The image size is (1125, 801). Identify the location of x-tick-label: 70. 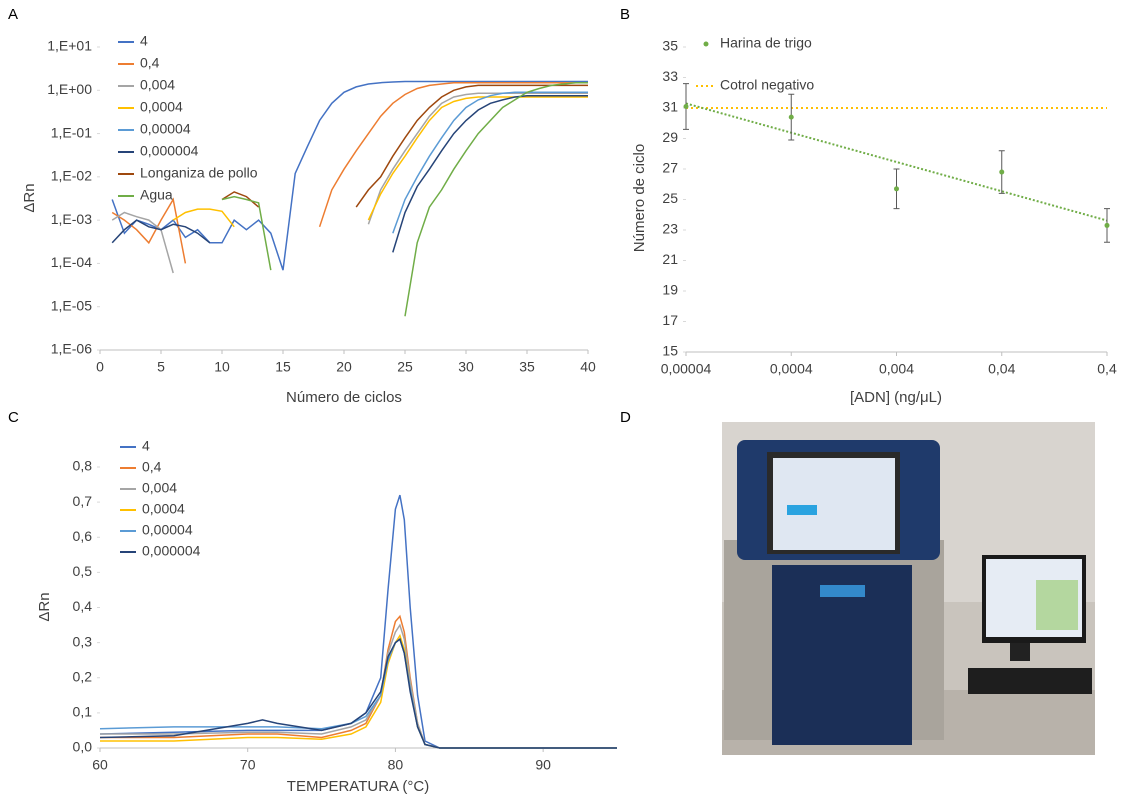
(248, 765).